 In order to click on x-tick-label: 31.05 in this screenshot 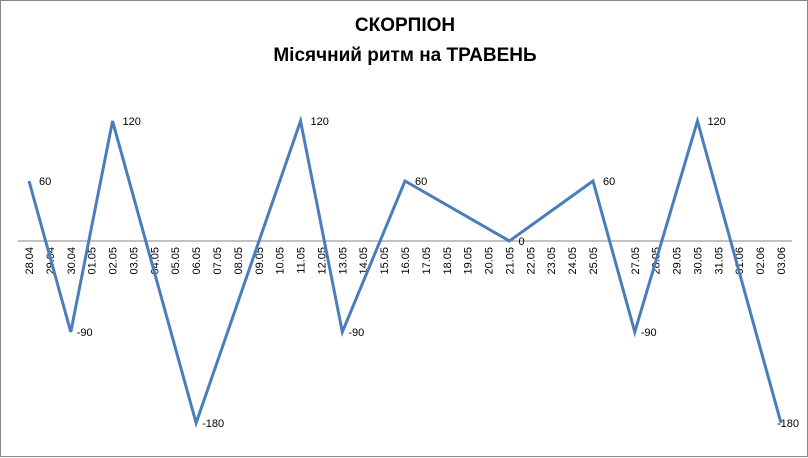, I will do `click(719, 261)`.